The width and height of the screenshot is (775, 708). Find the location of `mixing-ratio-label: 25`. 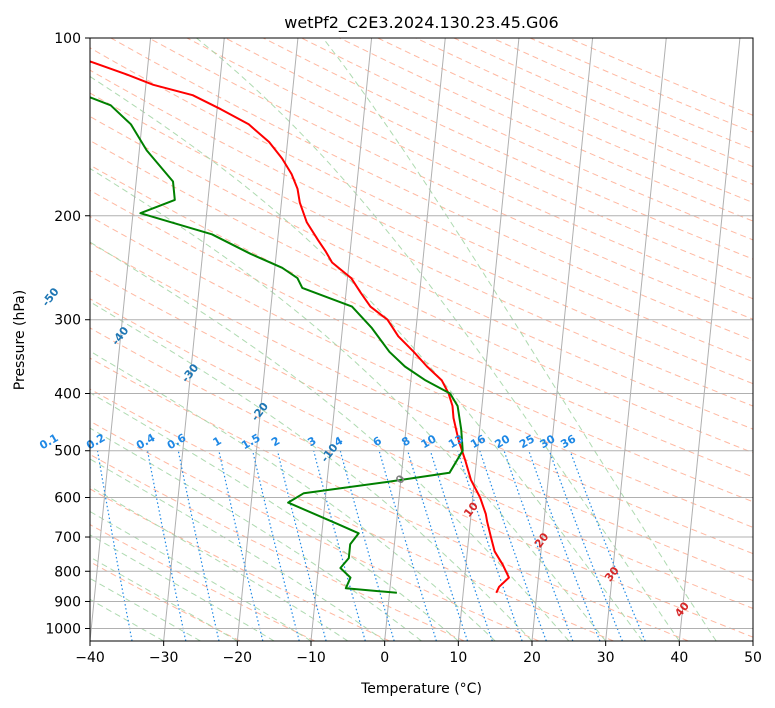

mixing-ratio-label: 25 is located at coordinates (527, 441).